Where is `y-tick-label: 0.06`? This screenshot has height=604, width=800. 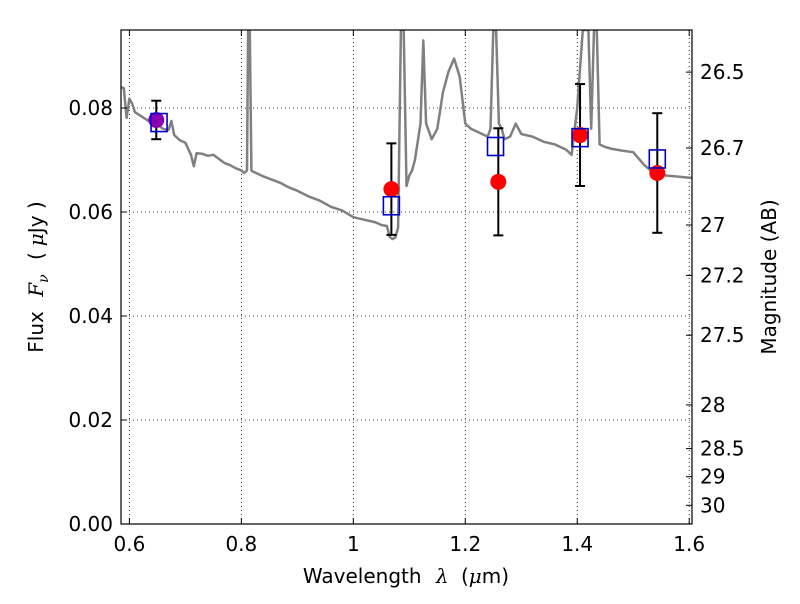
y-tick-label: 0.06 is located at coordinates (90, 212).